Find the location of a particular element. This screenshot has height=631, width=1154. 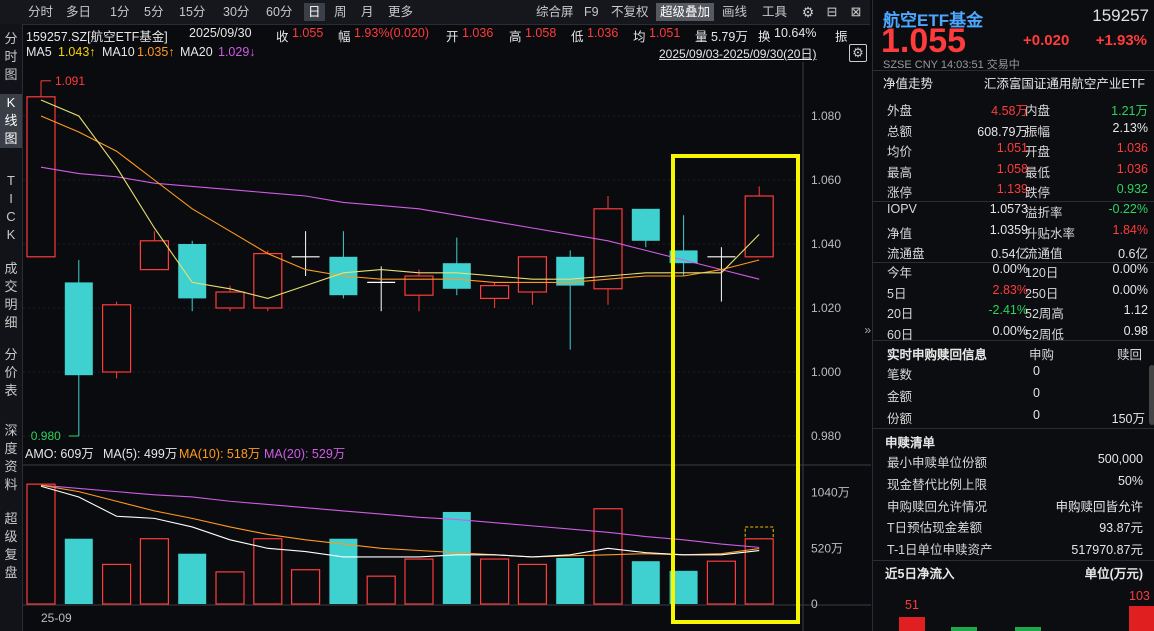

close-icon: ⊠ is located at coordinates (856, 11).